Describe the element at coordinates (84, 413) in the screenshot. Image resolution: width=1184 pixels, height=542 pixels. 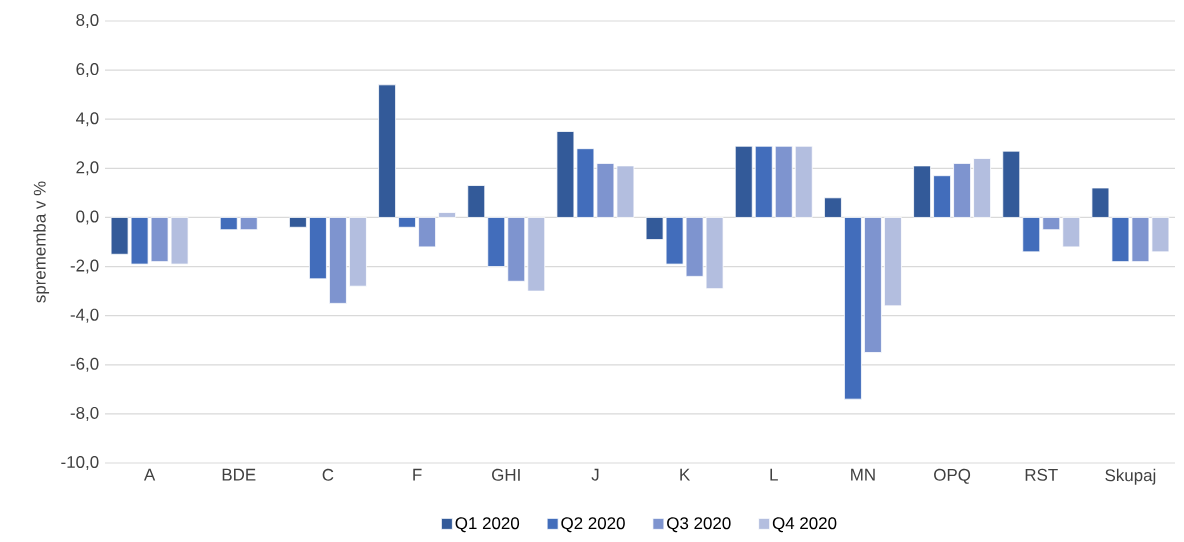
I see `y-tick-label: -8,0` at that location.